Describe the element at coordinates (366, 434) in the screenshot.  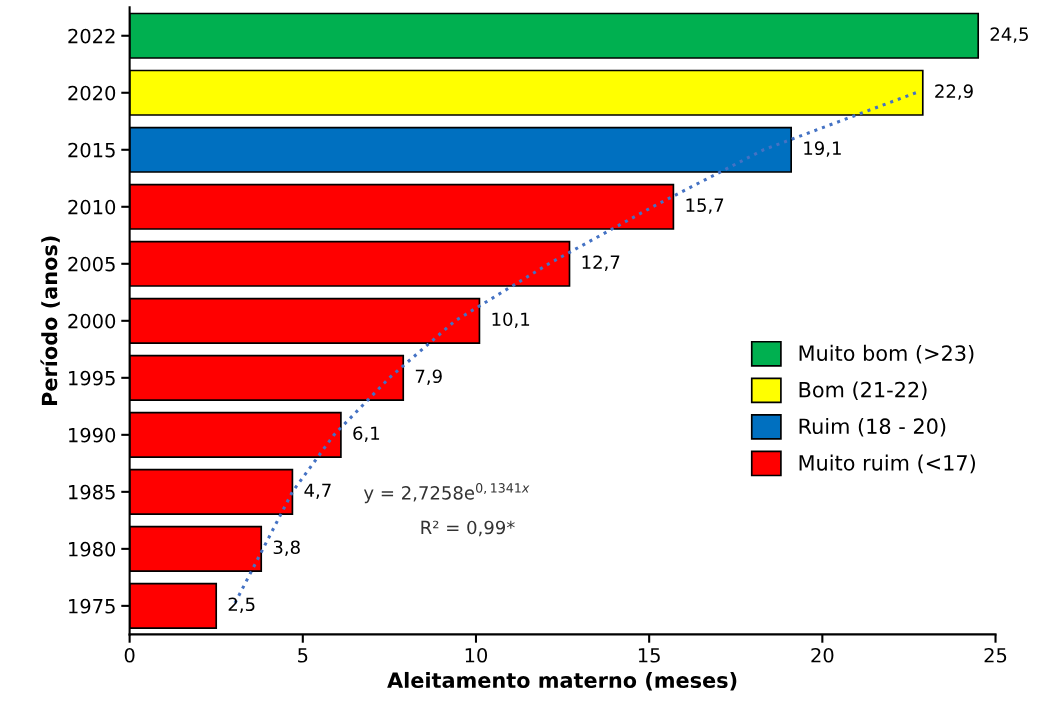
I see `data-label: 6,1` at that location.